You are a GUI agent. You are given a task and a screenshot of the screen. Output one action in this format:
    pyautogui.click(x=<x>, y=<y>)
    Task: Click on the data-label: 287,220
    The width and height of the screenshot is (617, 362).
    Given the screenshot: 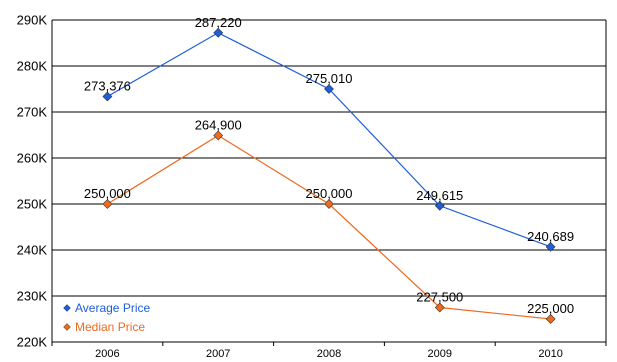 What is the action you would take?
    pyautogui.click(x=218, y=22)
    